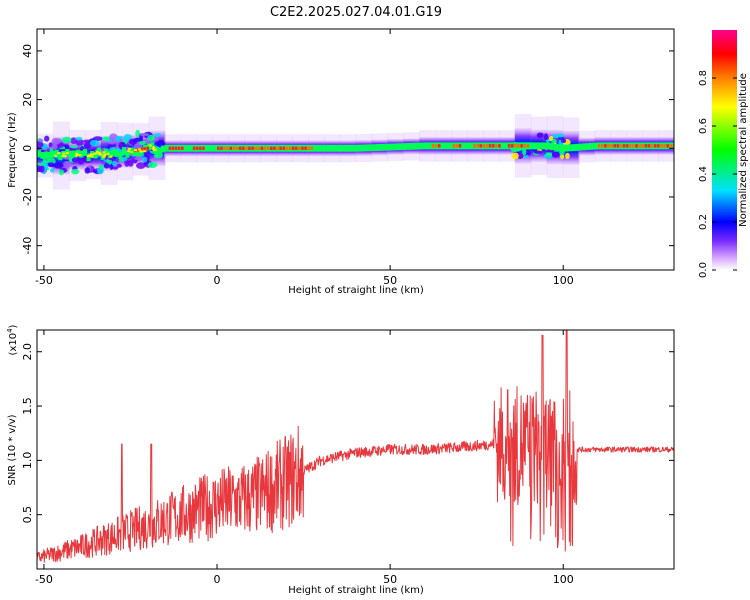 The height and width of the screenshot is (600, 750). What do you see at coordinates (356, 12) in the screenshot?
I see `figure-title: C2E2.2025.027.04.01.G19` at bounding box center [356, 12].